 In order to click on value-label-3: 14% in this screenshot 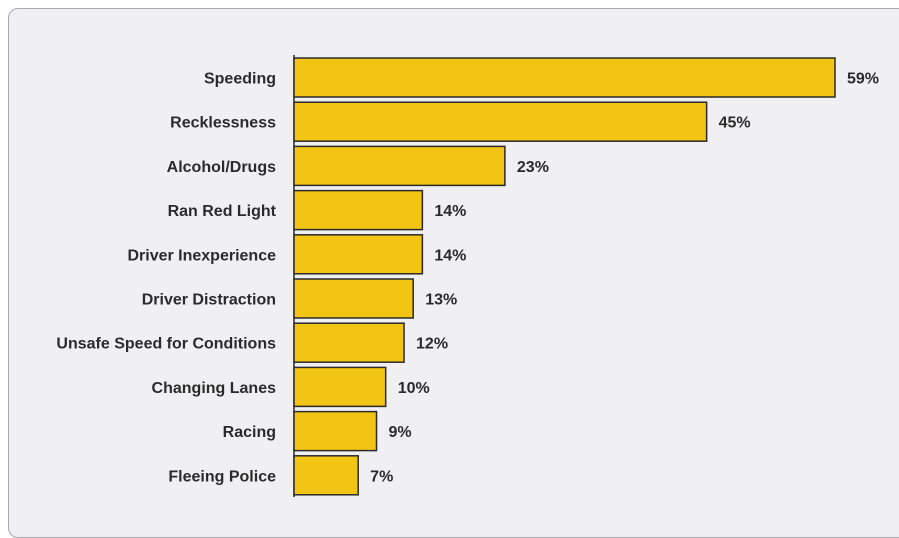, I will do `click(450, 211)`.